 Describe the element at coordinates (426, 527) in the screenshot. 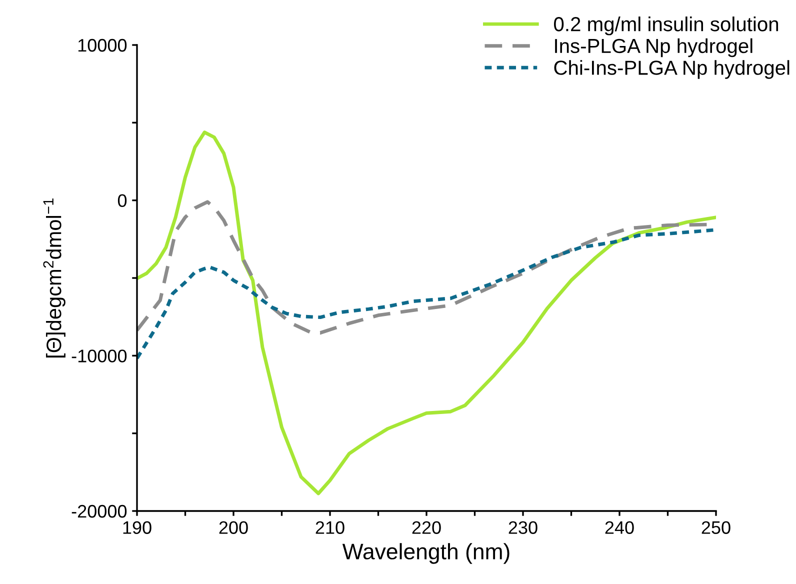

I see `x-tick-label: 220` at that location.